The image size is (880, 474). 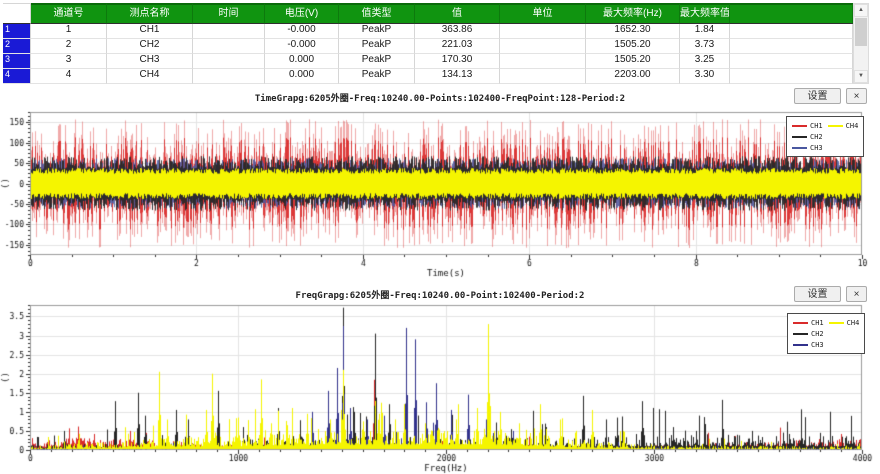 What do you see at coordinates (150, 76) in the screenshot?
I see `cell-point-name: CH4` at bounding box center [150, 76].